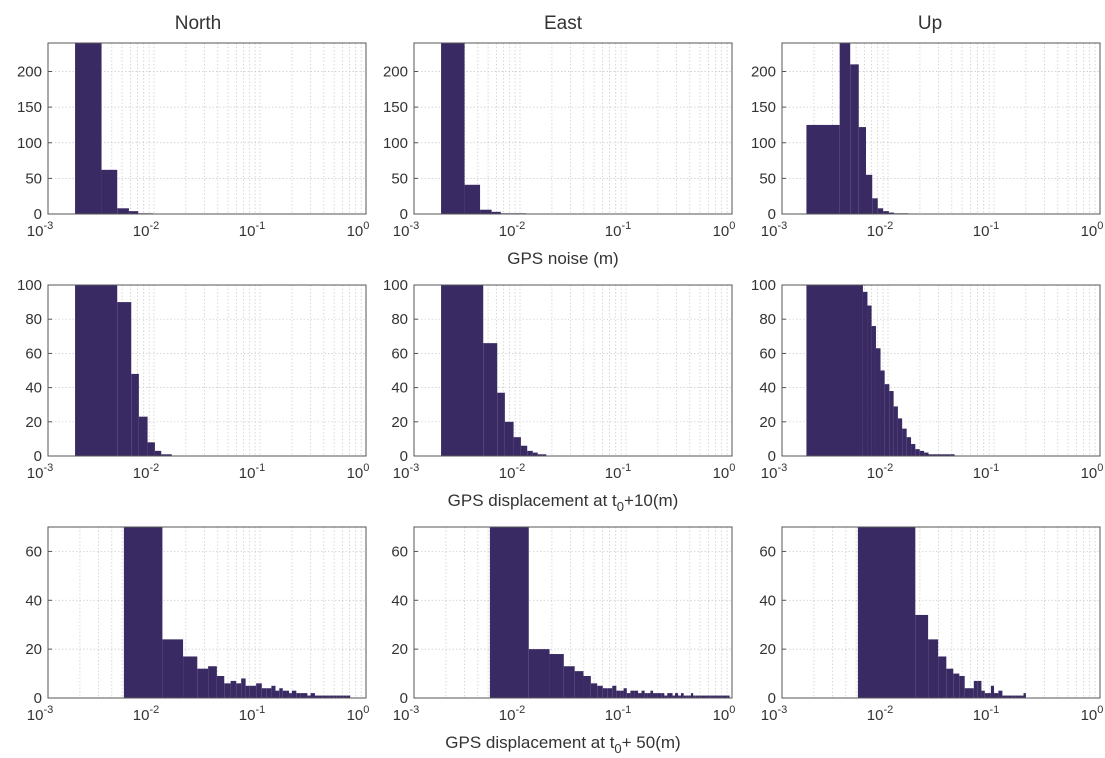 This screenshot has height=758, width=1105. Describe the element at coordinates (406, 714) in the screenshot. I see `panel-r2c1-xtick-label: 10⁻³` at that location.